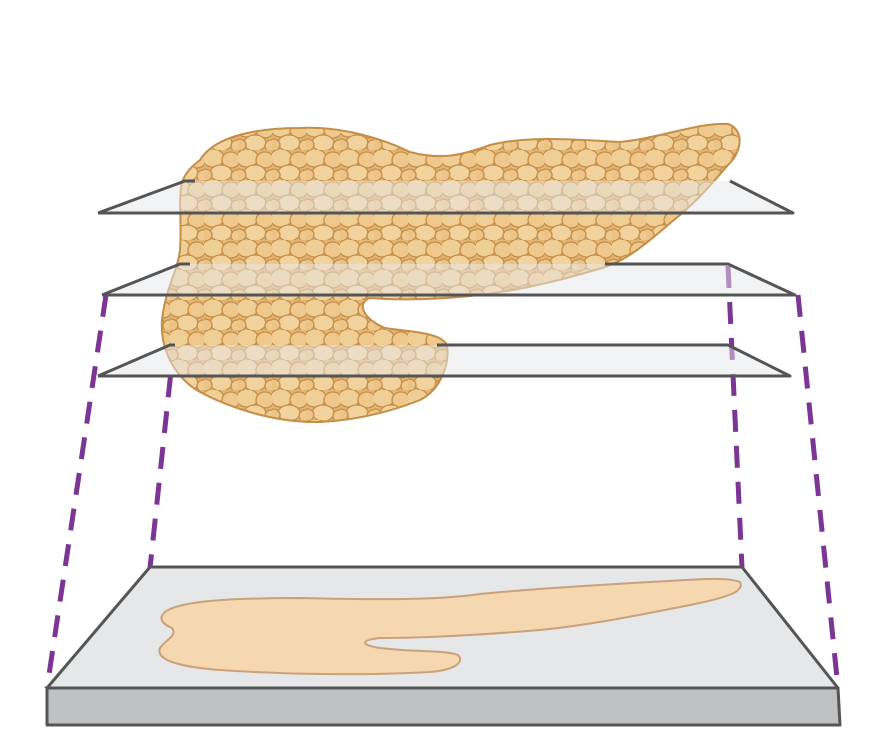 The height and width of the screenshot is (755, 885). What do you see at coordinates (444, 360) in the screenshot?
I see `slice-plane-bottom` at bounding box center [444, 360].